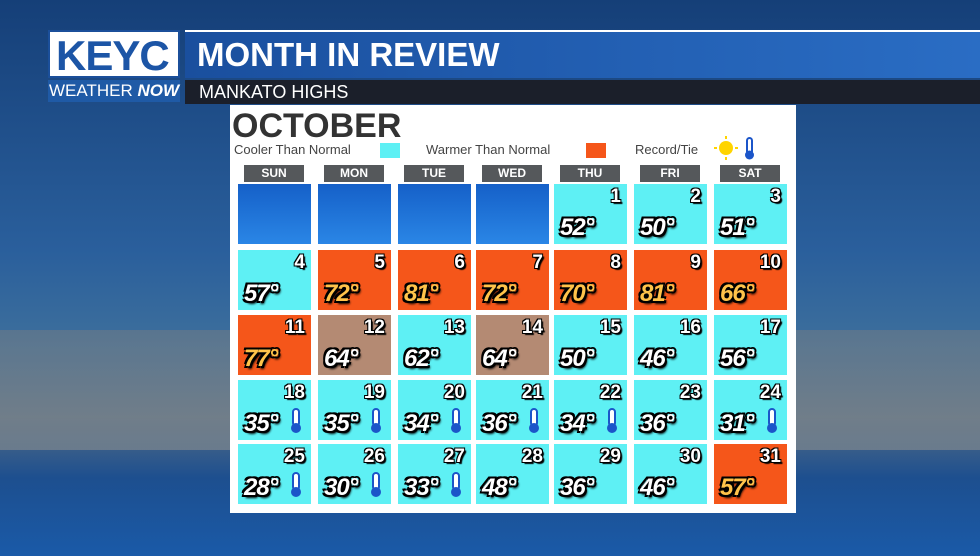  What do you see at coordinates (459, 262) in the screenshot?
I see `day-number: 6` at bounding box center [459, 262].